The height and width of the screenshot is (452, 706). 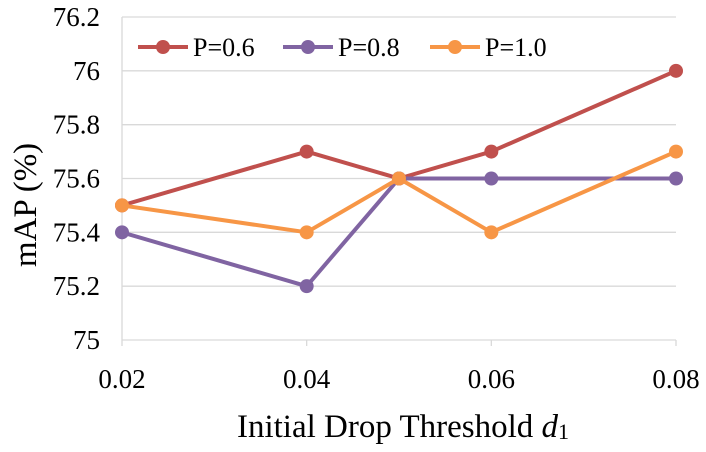 I want to click on x-axis-title-subscript: 1, so click(x=563, y=431).